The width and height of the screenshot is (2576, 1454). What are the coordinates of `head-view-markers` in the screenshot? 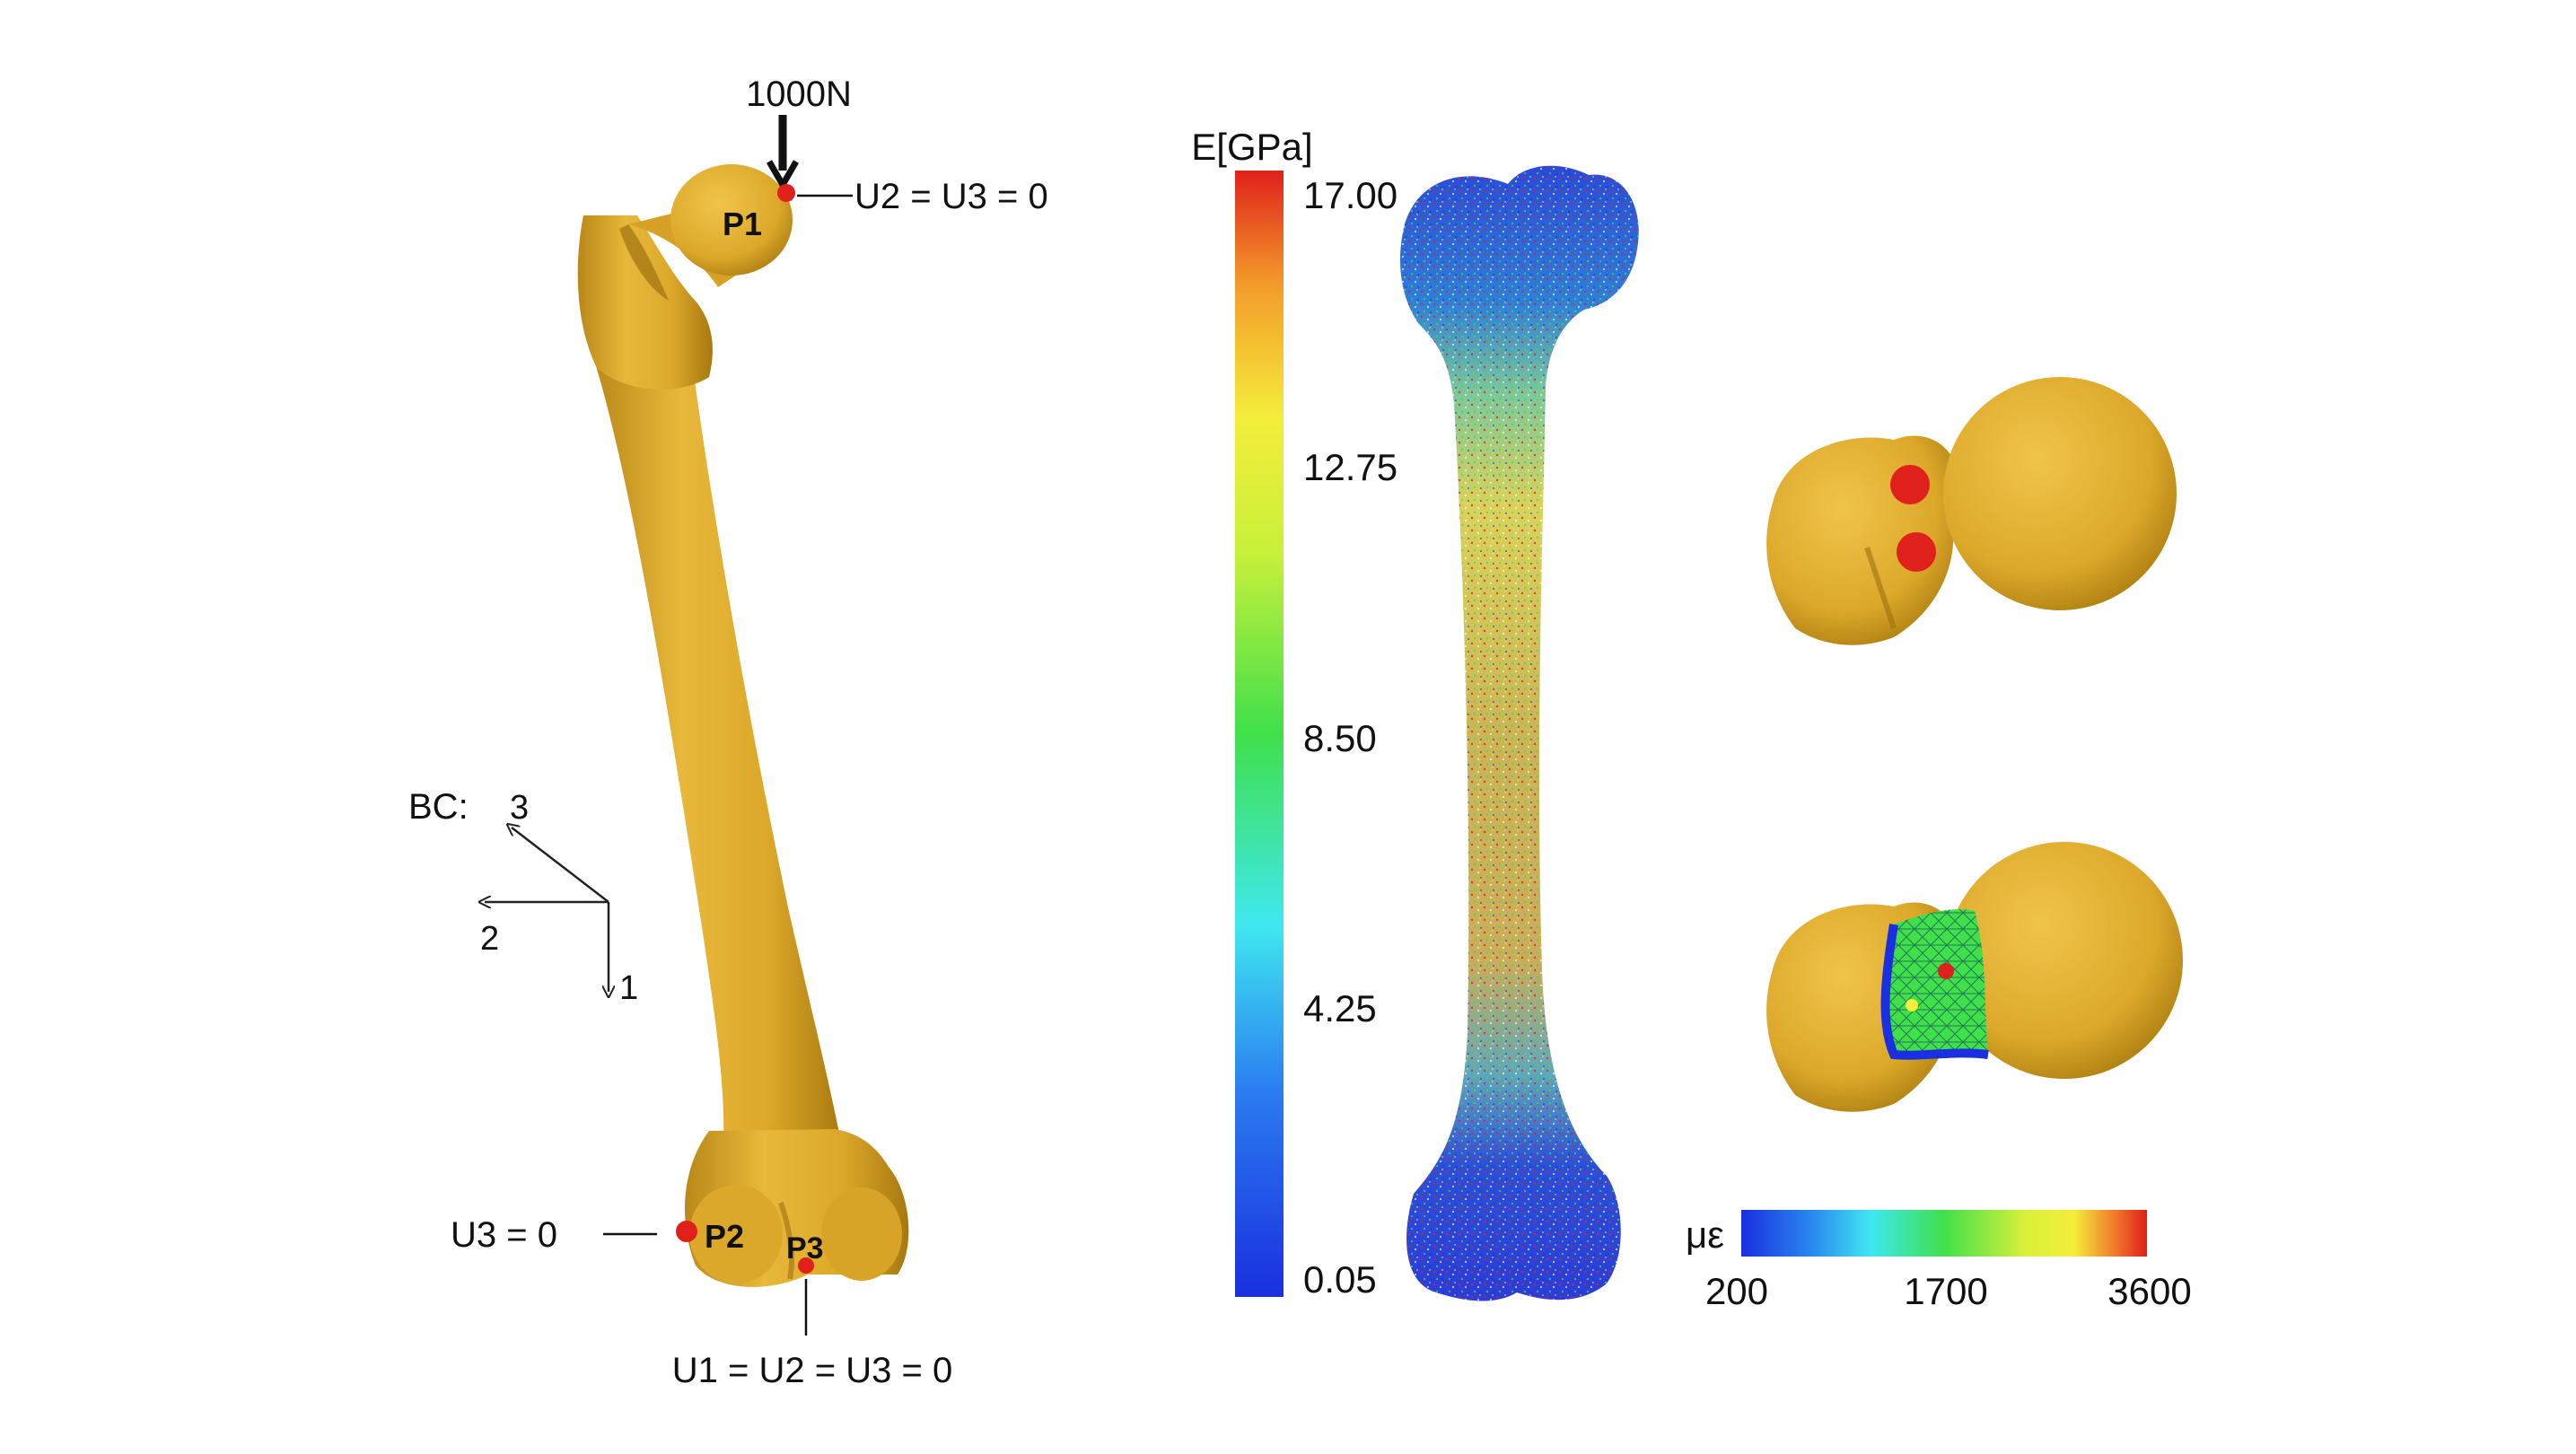 It's located at (1971, 511).